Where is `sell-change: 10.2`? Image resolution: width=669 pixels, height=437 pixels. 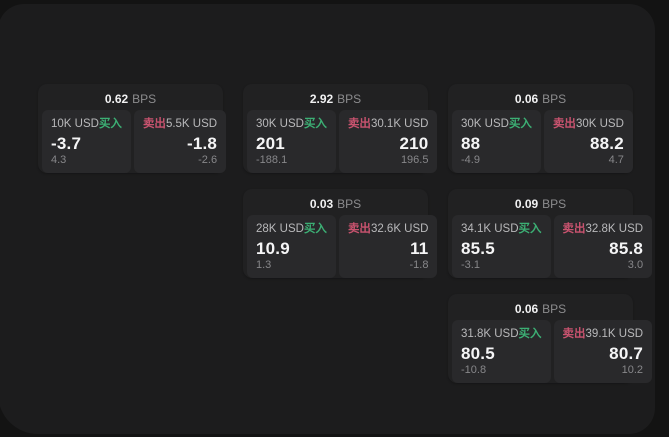
sell-change: 10.2 is located at coordinates (632, 370).